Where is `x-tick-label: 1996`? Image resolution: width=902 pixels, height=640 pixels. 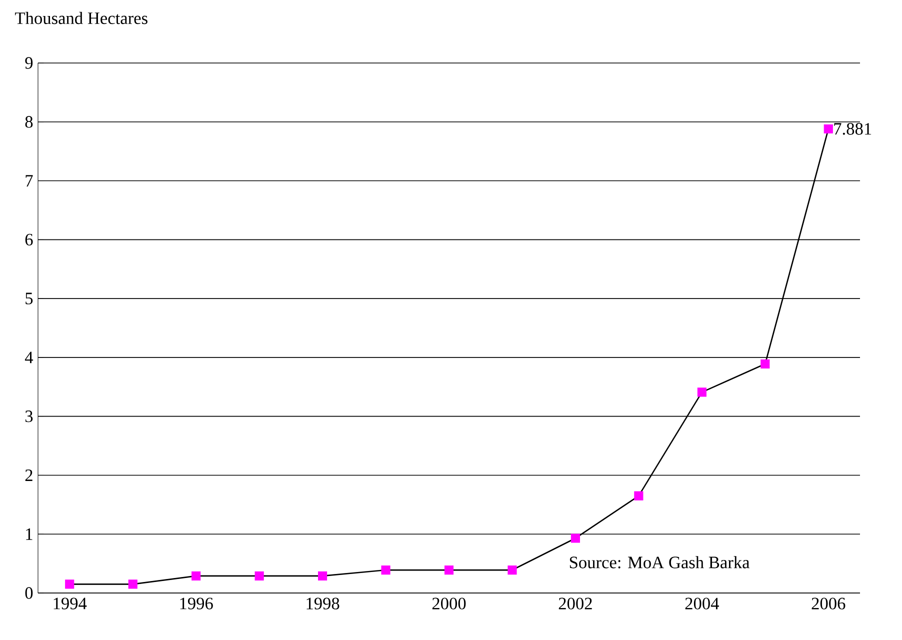 x-tick-label: 1996 is located at coordinates (196, 604).